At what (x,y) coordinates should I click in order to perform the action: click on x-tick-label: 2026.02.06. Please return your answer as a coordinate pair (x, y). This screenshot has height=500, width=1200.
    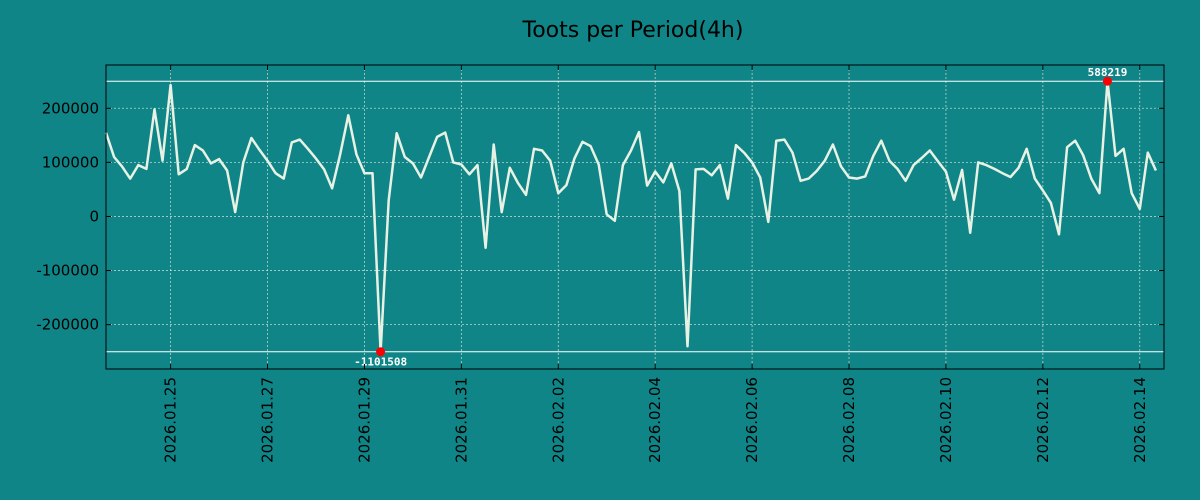
    Looking at the image, I should click on (752, 420).